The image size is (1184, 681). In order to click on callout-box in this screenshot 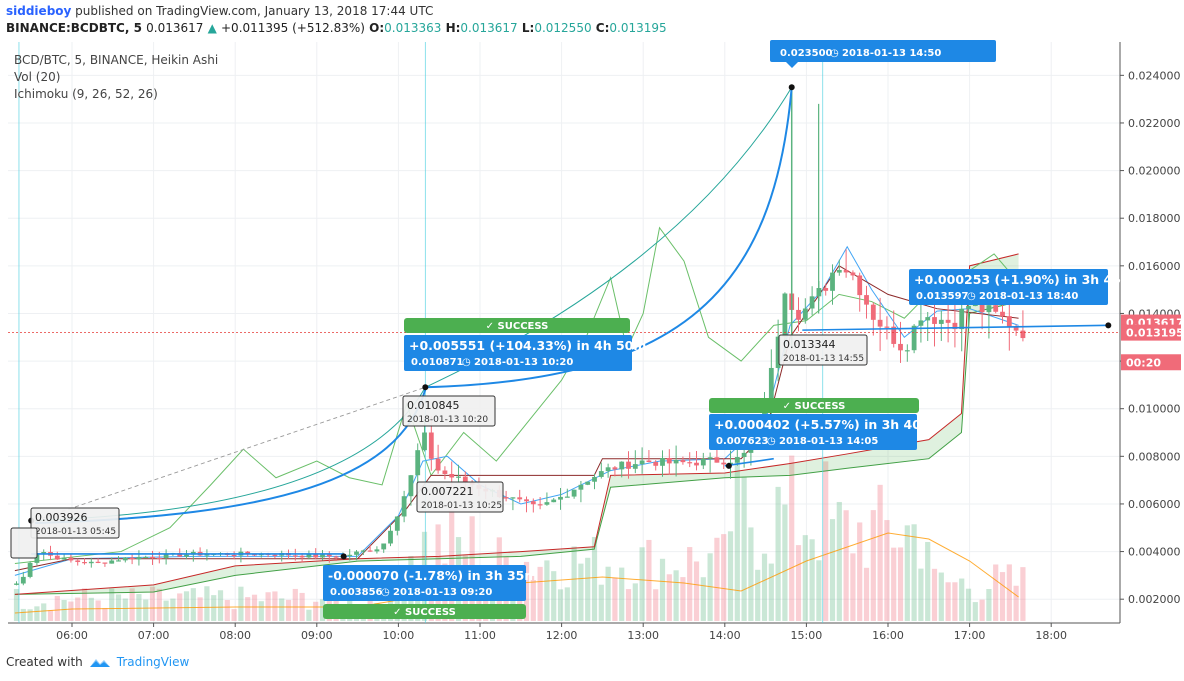, I will do `click(424, 583)`.